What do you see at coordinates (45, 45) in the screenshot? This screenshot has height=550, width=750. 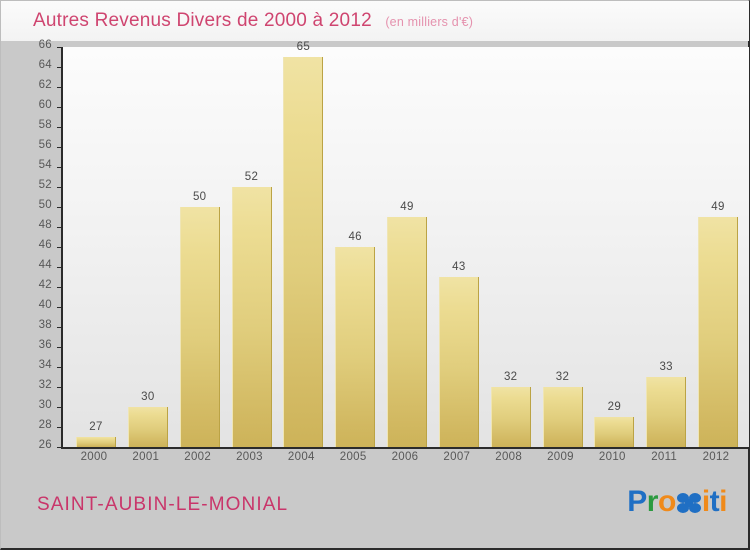 I see `y-axis-tick-label: 66` at bounding box center [45, 45].